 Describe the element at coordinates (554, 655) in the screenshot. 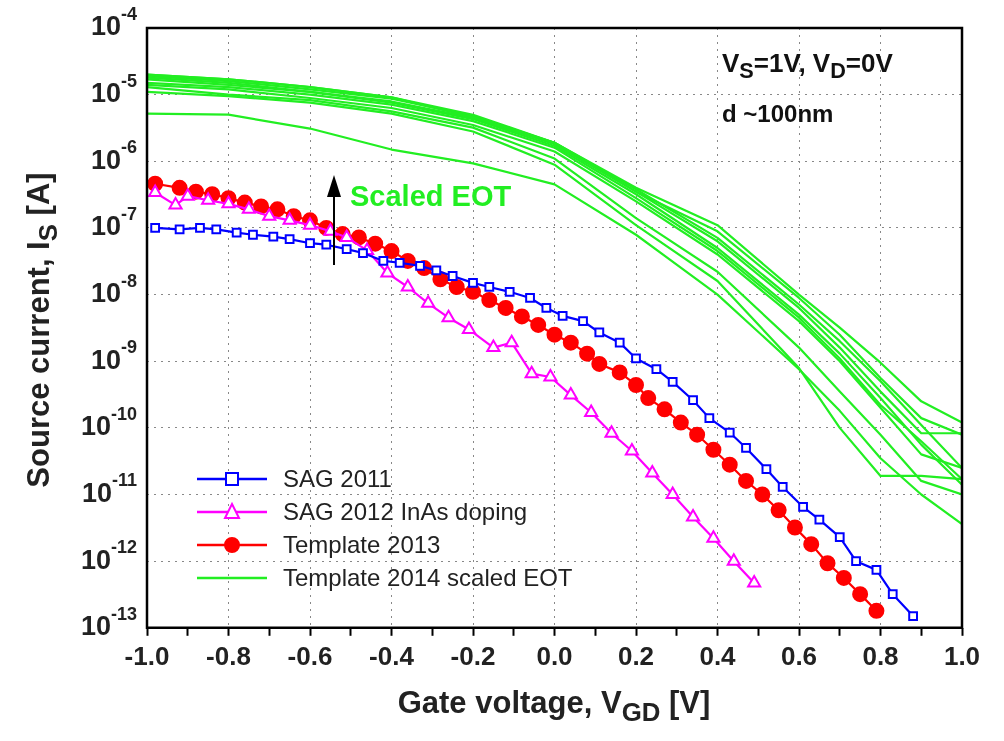

I see `x-tick-label: 0.0` at that location.